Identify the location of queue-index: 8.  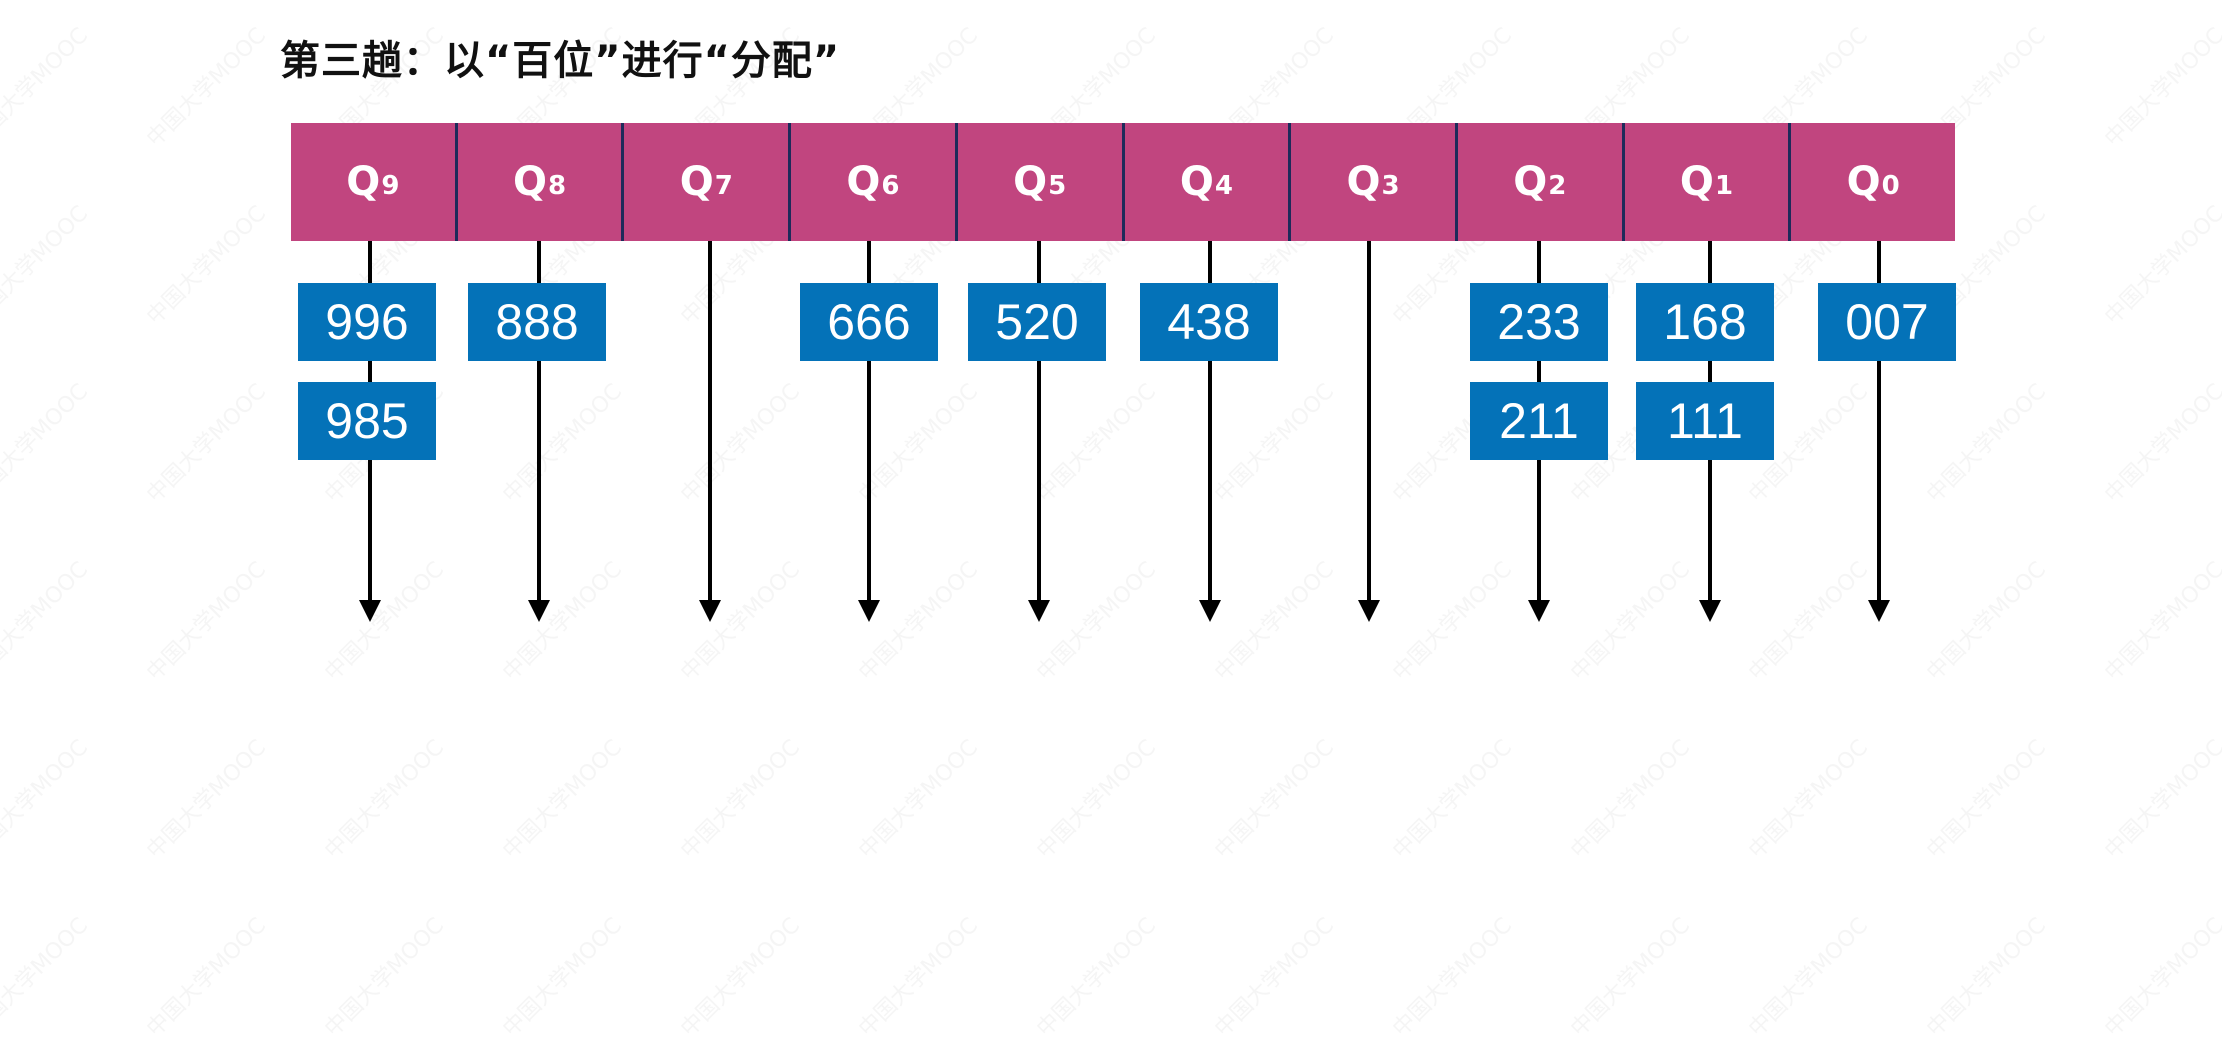
(557, 186).